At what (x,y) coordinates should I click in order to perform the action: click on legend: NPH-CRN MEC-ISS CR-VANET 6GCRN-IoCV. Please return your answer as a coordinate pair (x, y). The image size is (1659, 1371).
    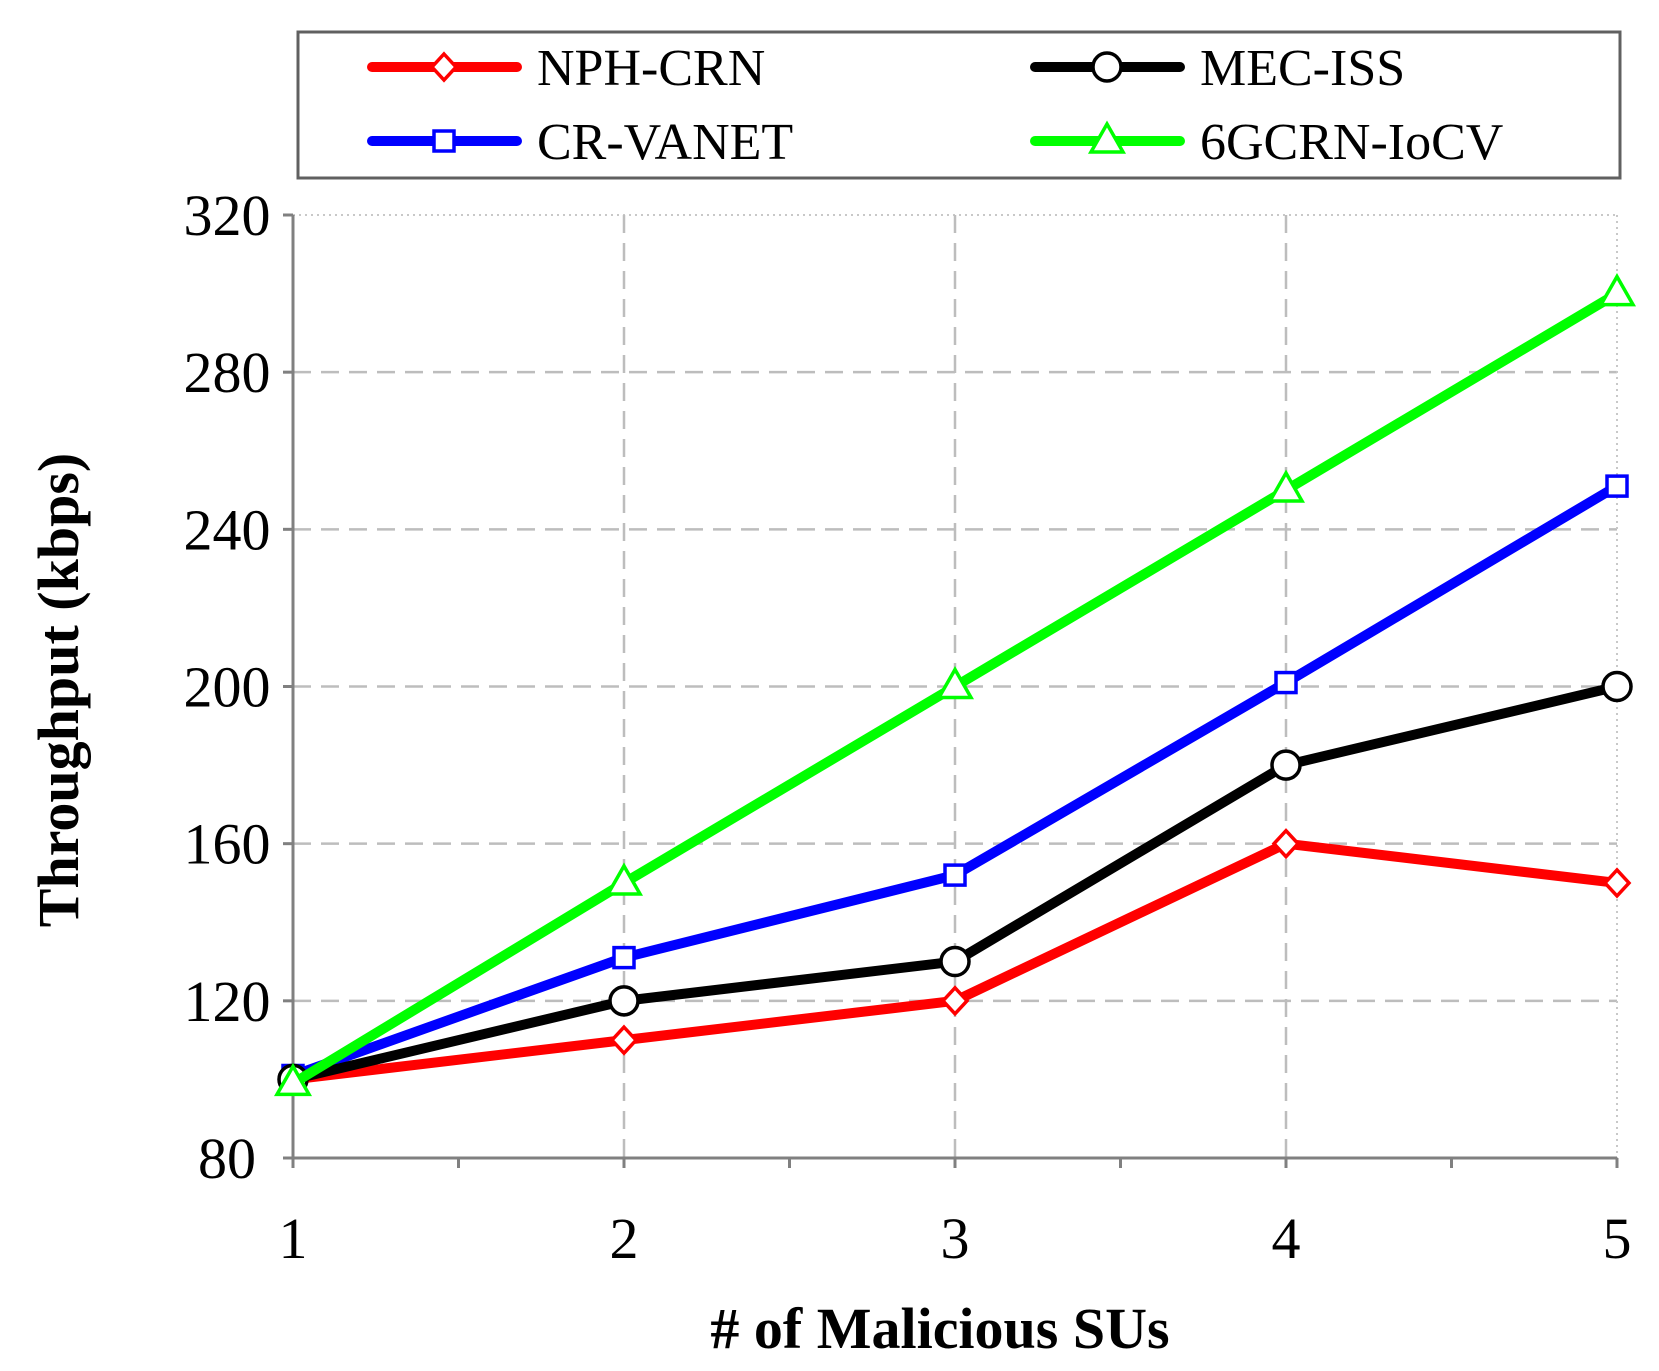
    Looking at the image, I should click on (959, 105).